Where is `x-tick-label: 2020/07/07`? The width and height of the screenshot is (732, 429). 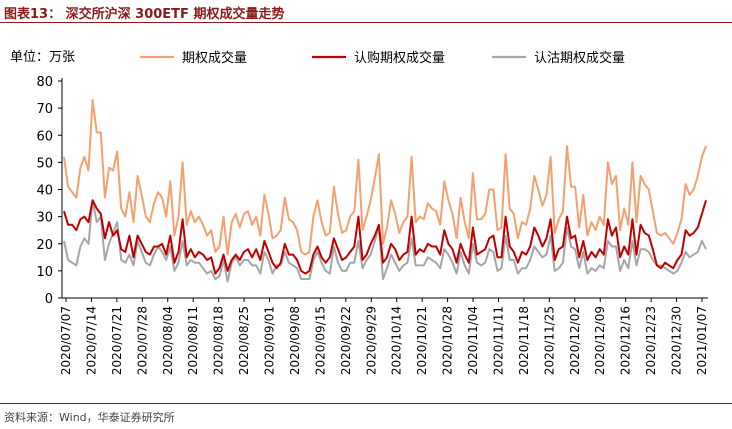
x-tick-label: 2020/07/07 is located at coordinates (66, 340).